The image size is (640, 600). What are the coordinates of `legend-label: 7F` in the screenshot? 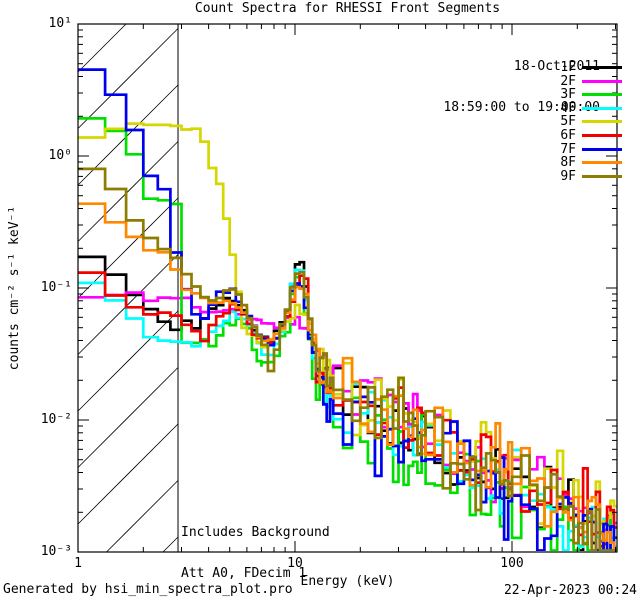 It's located at (568, 149).